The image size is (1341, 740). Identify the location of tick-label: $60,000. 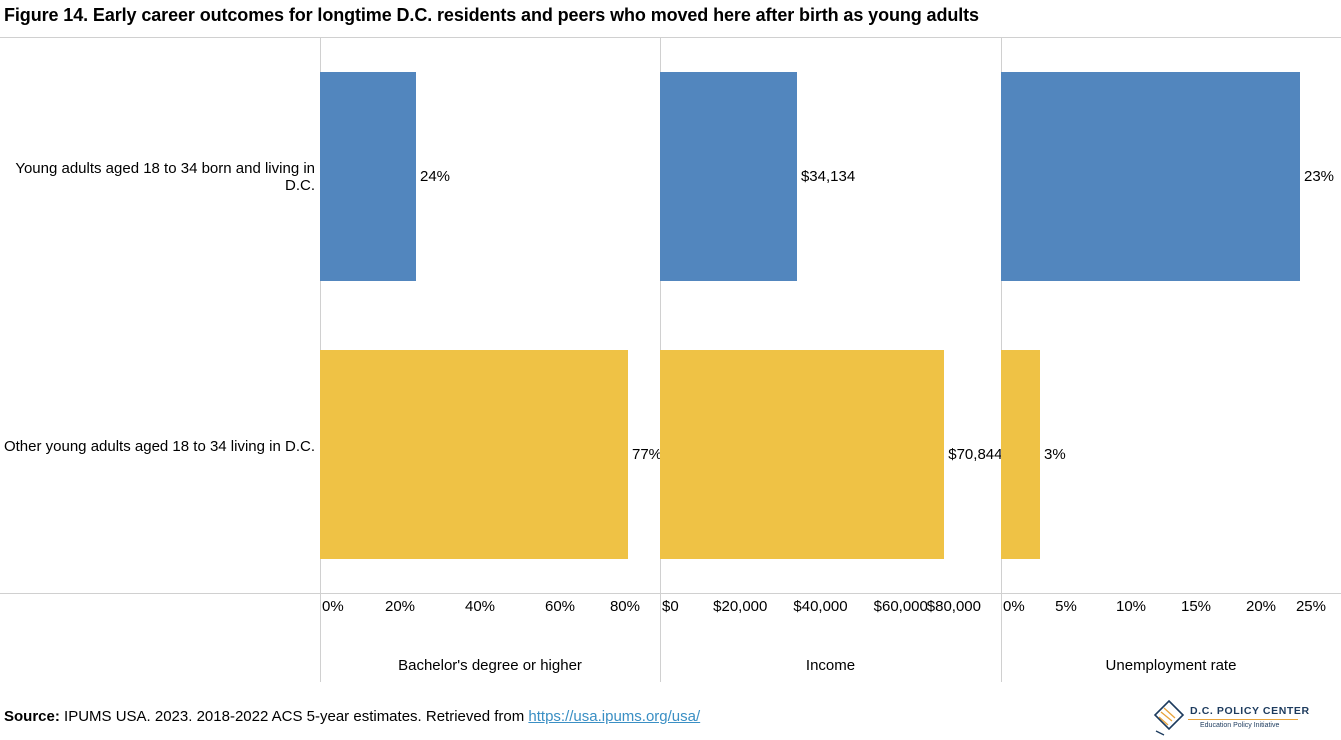
(900, 606).